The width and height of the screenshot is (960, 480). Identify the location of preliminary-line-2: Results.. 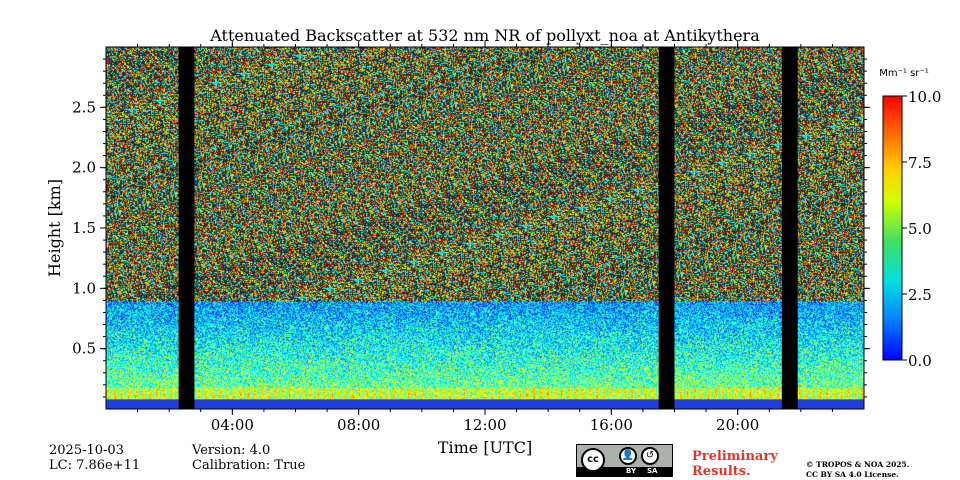
(721, 471).